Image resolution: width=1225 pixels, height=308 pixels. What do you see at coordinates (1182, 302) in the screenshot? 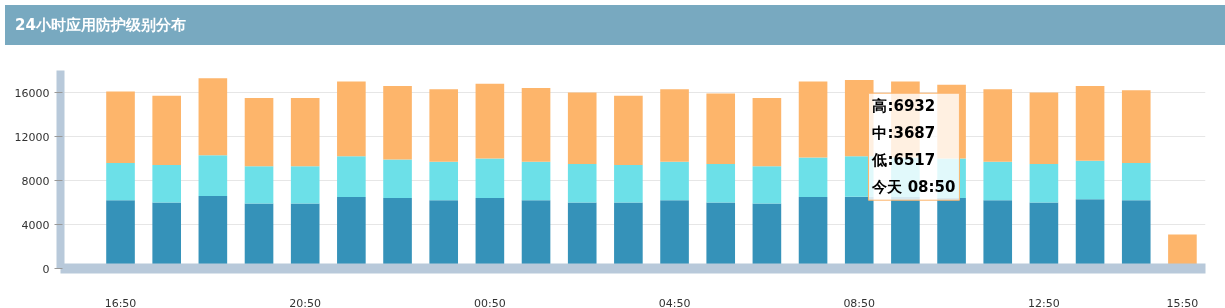
I see `x-tick-label: 15:50` at bounding box center [1182, 302].